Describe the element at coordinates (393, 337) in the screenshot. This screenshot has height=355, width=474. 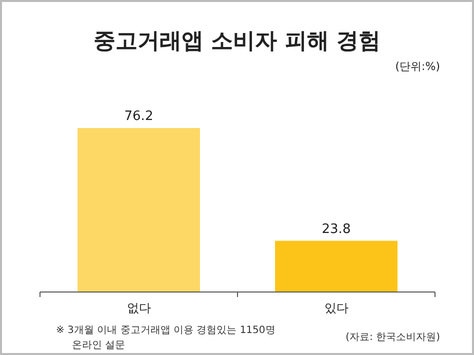
I see `annotation: (자료: 한국소비자원)` at that location.